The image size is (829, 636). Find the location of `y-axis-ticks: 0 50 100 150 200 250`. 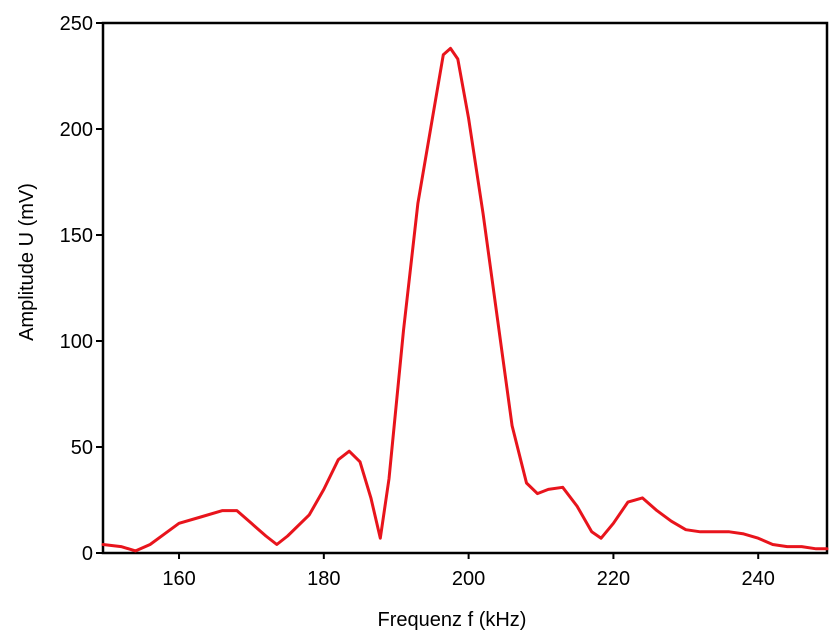

y-axis-ticks: 0 50 100 150 200 250 is located at coordinates (81, 289).